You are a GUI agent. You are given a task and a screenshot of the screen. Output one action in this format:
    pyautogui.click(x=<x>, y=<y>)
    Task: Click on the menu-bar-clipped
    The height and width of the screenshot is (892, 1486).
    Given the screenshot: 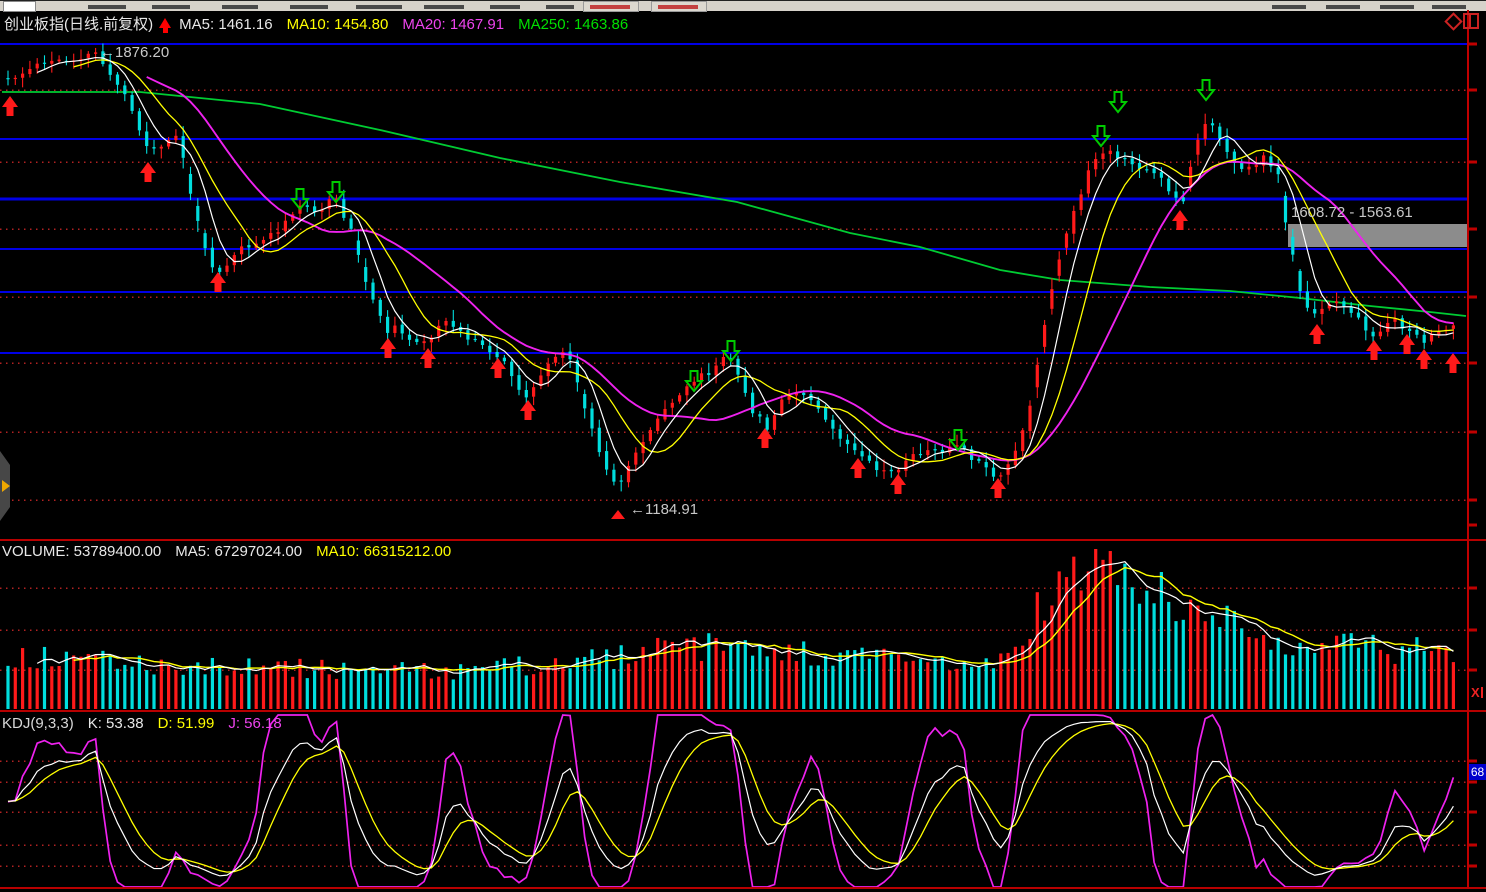 What is the action you would take?
    pyautogui.click(x=743, y=6)
    